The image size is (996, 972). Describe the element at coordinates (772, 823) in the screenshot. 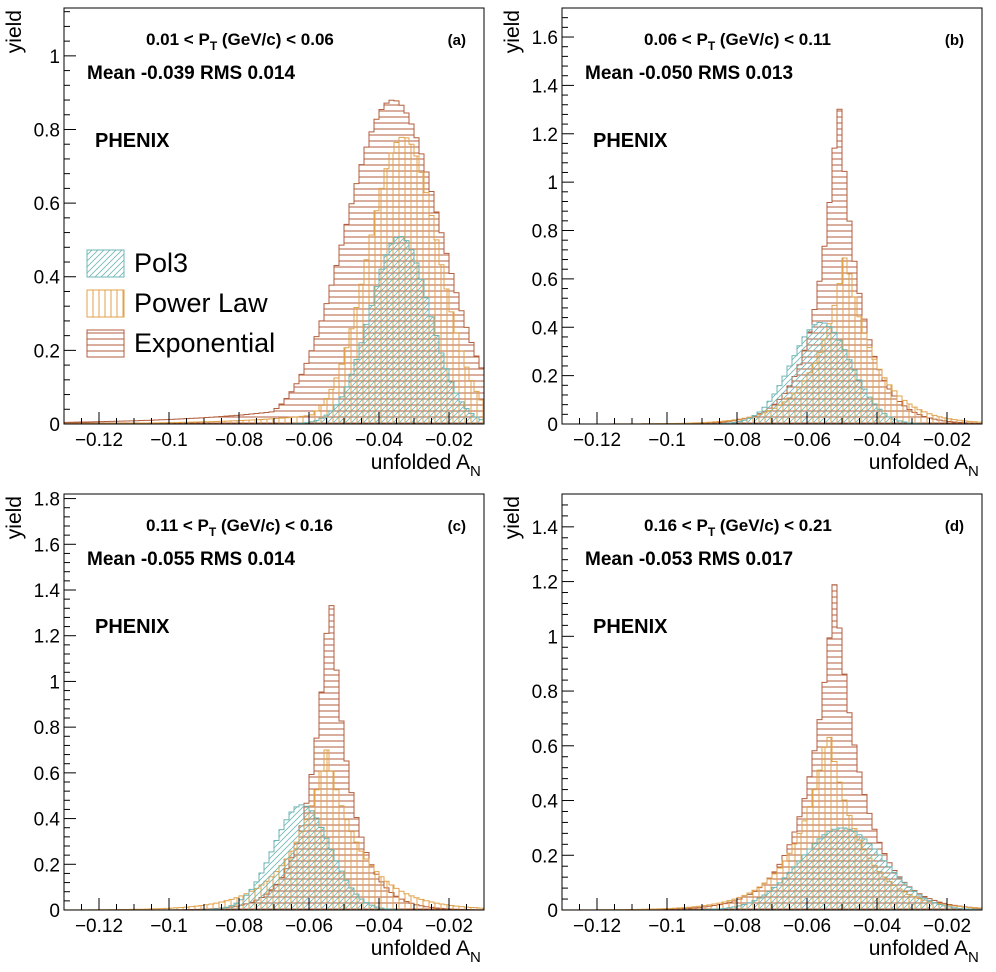

I see `histogram-power-law` at that location.